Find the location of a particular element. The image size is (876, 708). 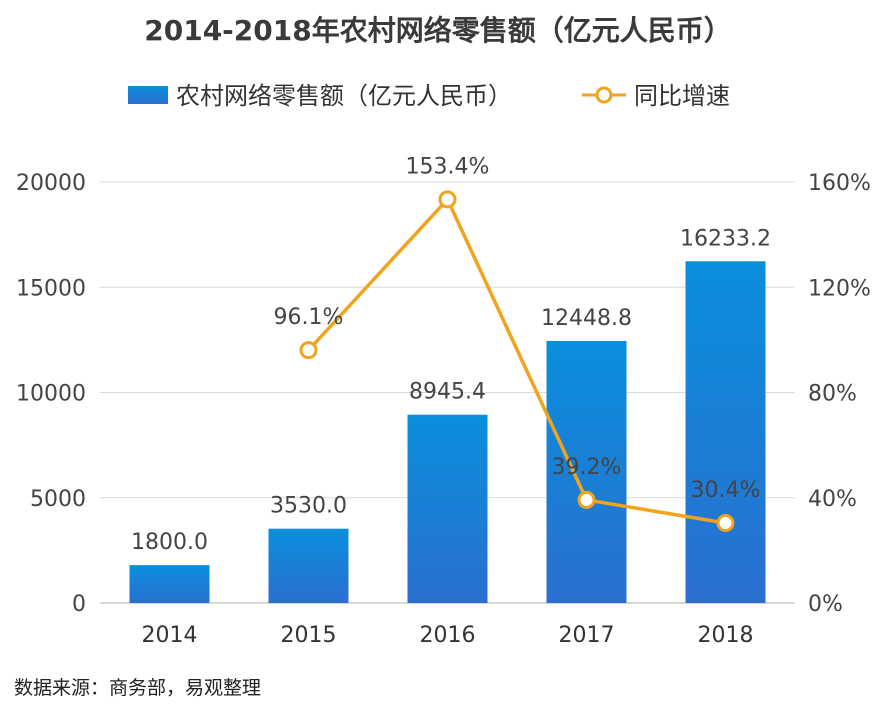

left-axis-ticks: 0 5000 10000 15000 20000 is located at coordinates (51, 394).